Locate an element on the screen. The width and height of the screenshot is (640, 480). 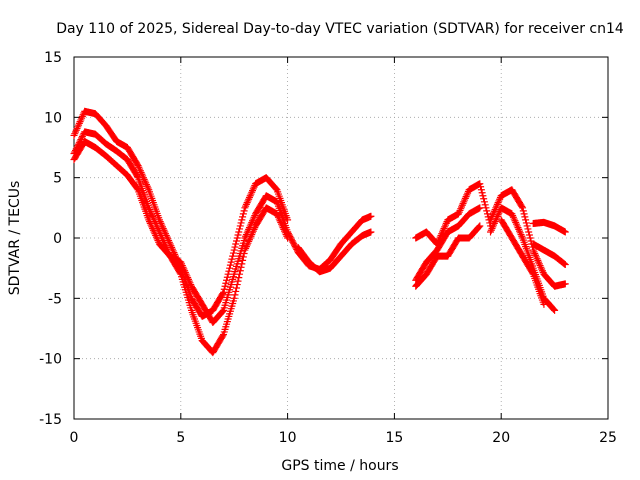
y-tick-label: -10 is located at coordinates (50, 360).